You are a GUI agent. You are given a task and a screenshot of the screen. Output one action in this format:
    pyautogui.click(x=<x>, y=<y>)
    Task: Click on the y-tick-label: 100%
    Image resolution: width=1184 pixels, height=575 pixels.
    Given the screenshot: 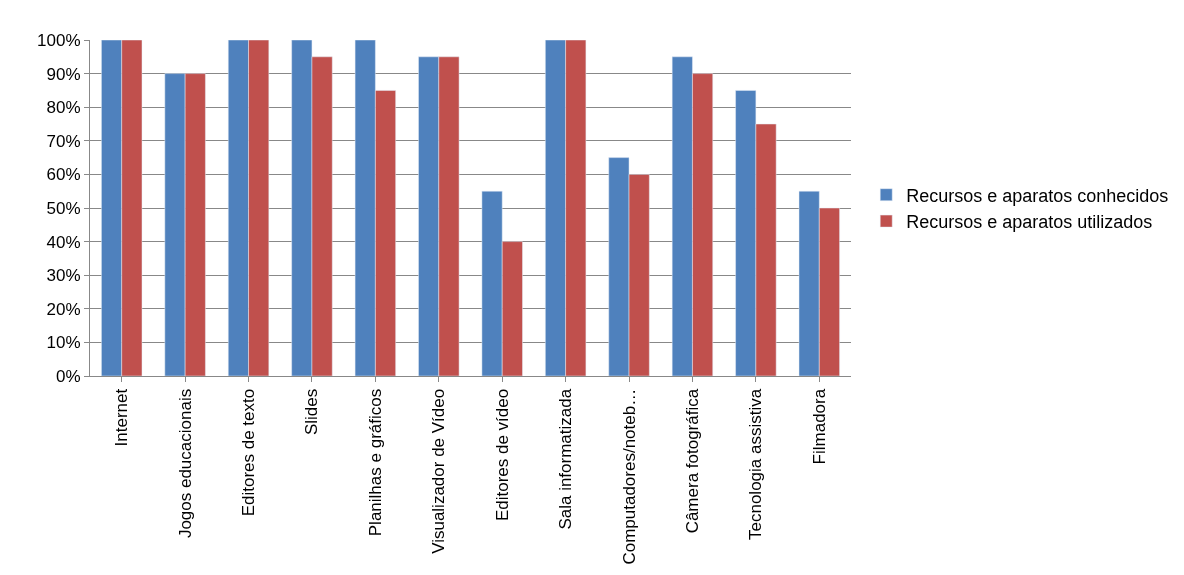 What is the action you would take?
    pyautogui.click(x=59, y=40)
    